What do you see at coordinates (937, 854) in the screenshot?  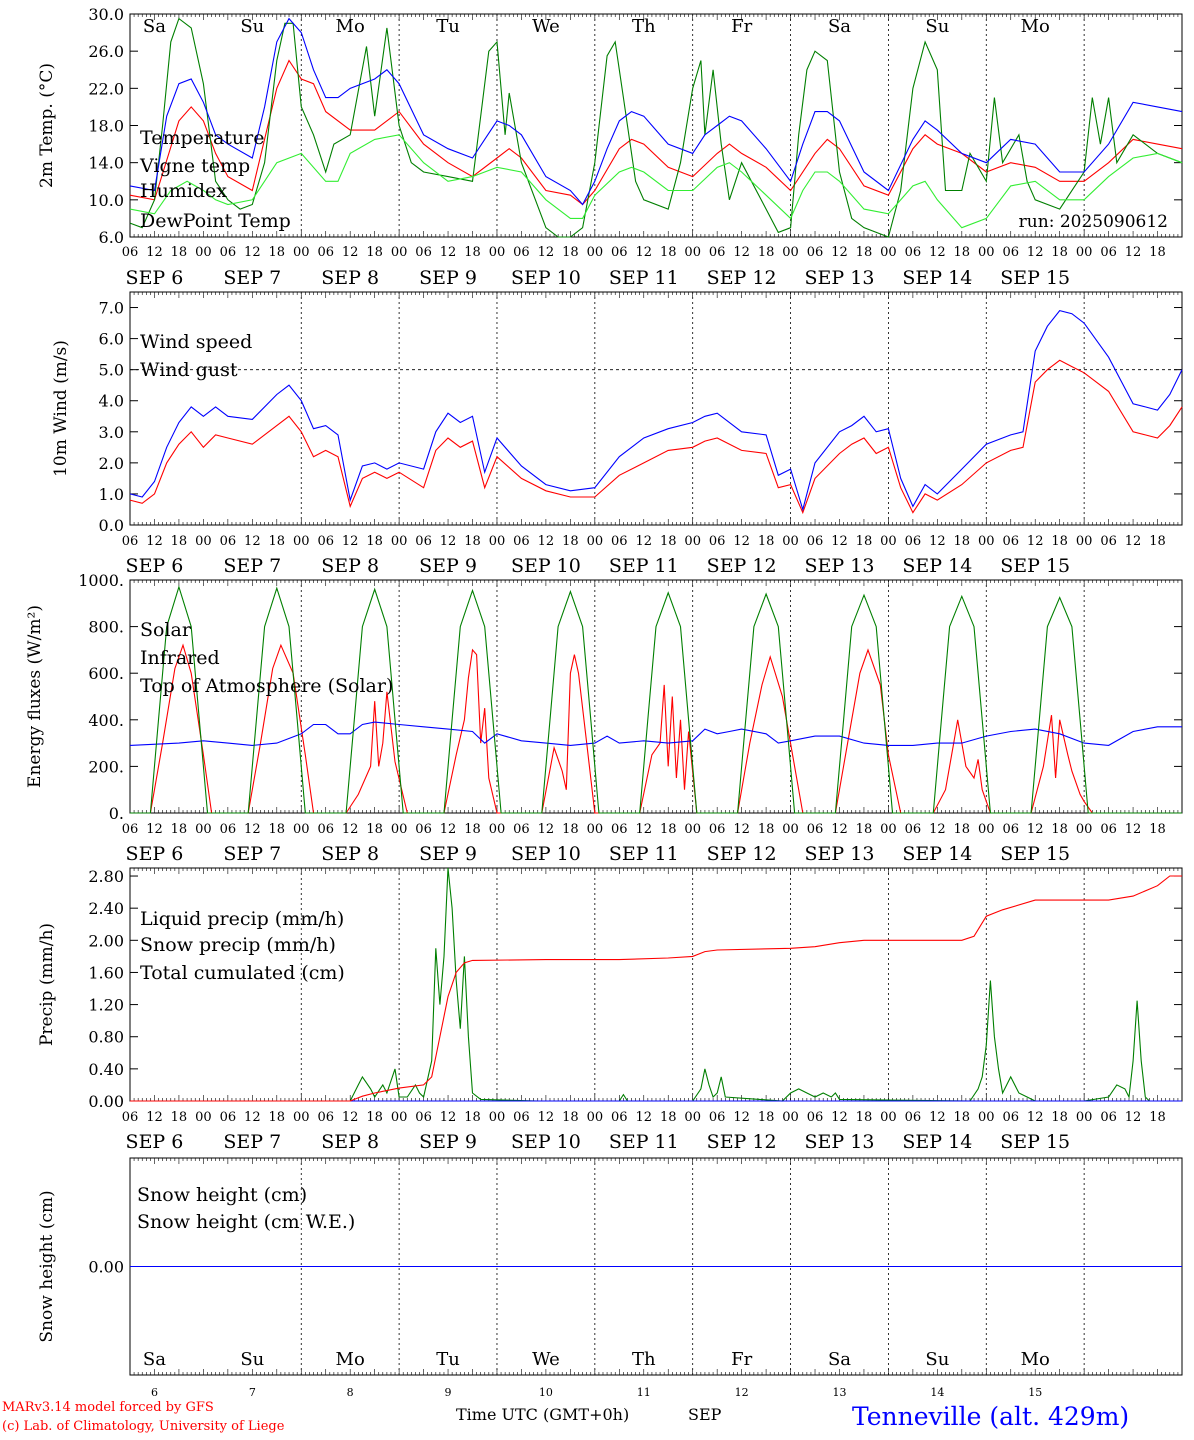 I see `date-label: SEP 14` at bounding box center [937, 854].